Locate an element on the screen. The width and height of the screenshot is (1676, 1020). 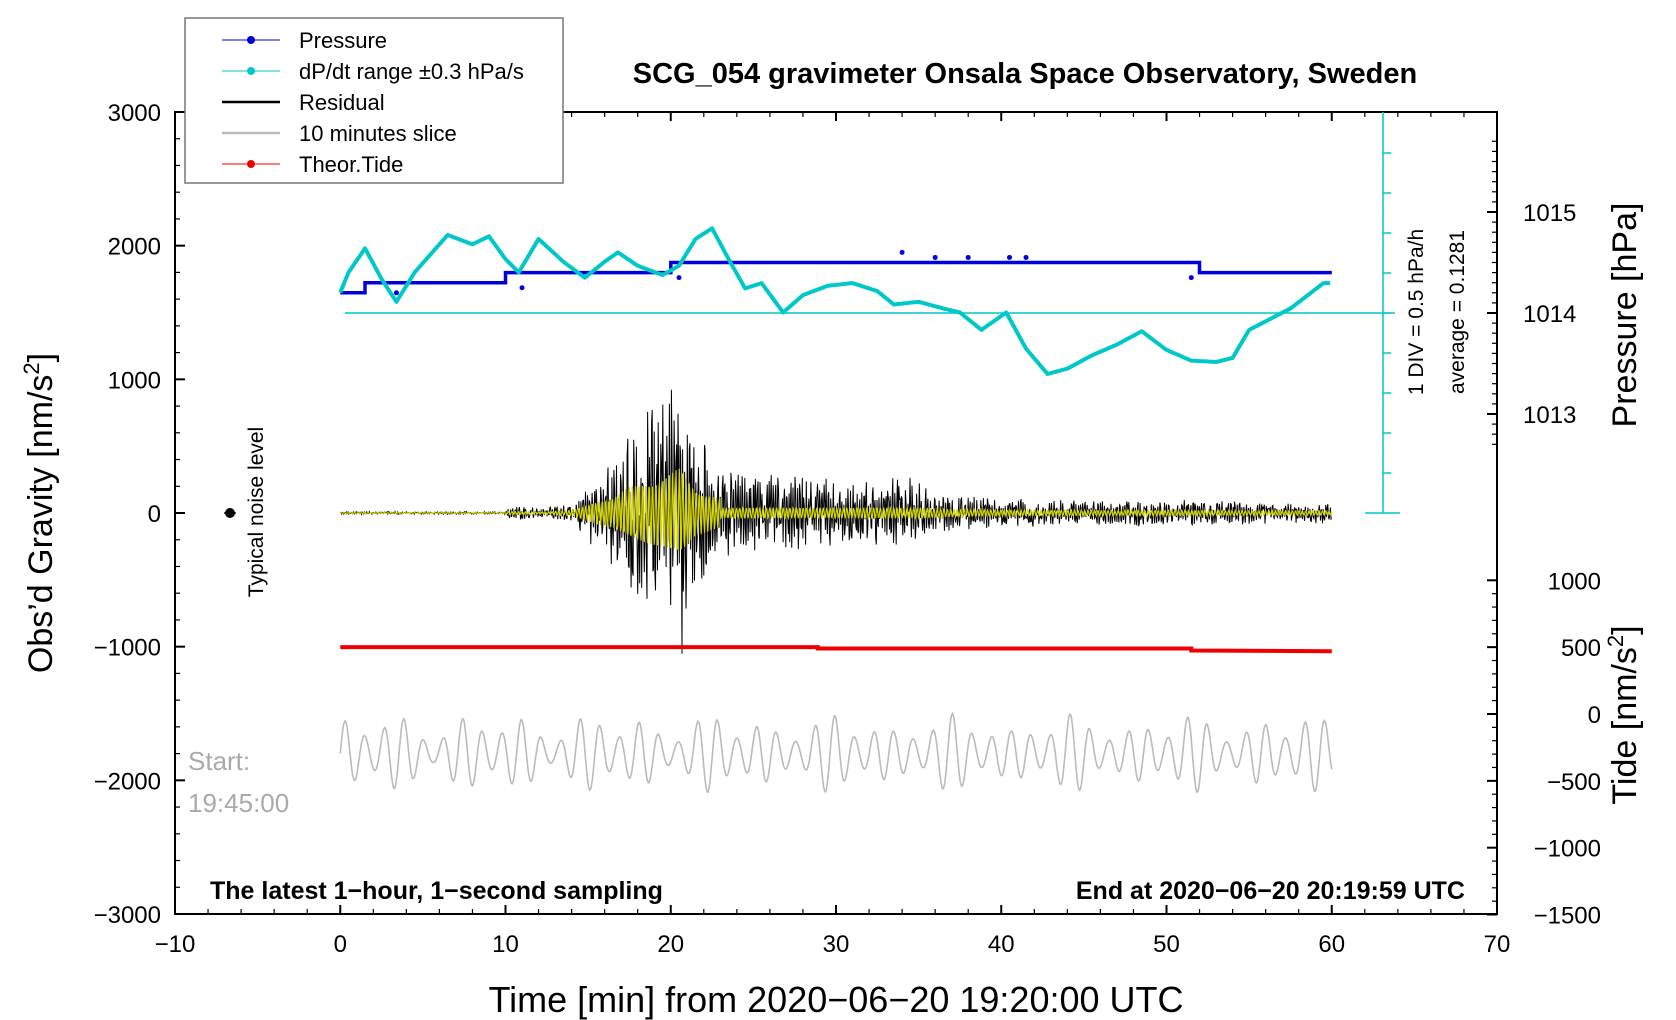
y-ticks: 3000 2000 1000 0 −1000 −2000 −3000 is located at coordinates (139, 514).